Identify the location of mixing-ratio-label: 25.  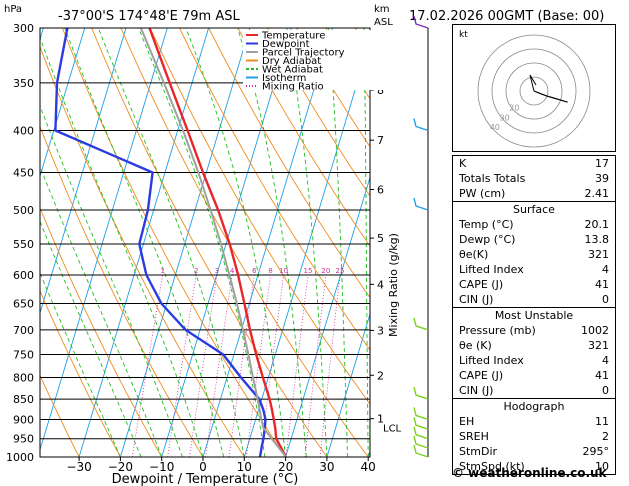
(340, 271).